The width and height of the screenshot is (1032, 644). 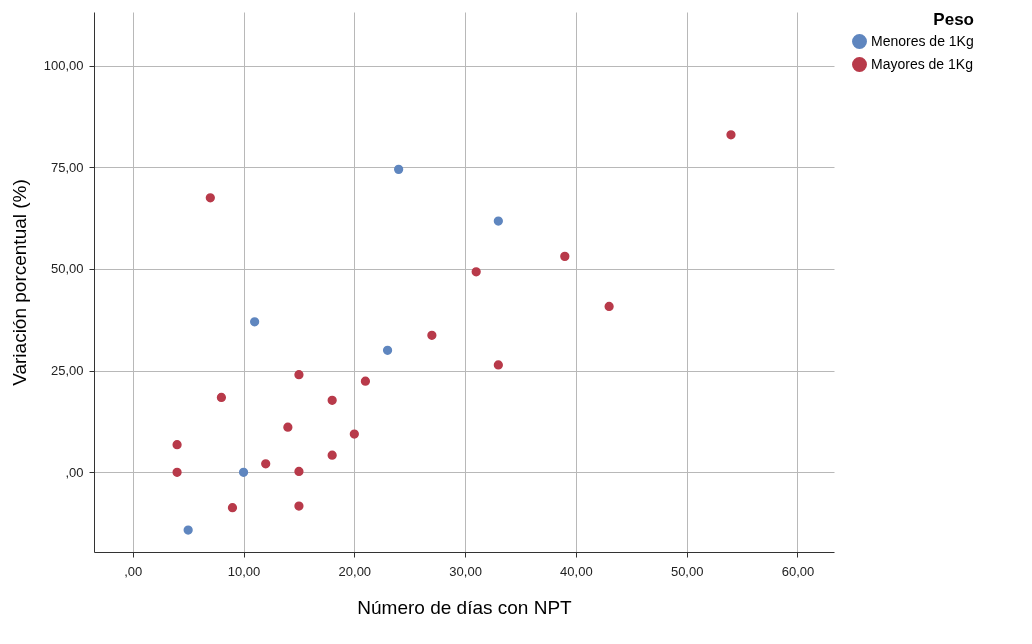 I want to click on y-tick-label: 50,00, so click(x=67, y=269).